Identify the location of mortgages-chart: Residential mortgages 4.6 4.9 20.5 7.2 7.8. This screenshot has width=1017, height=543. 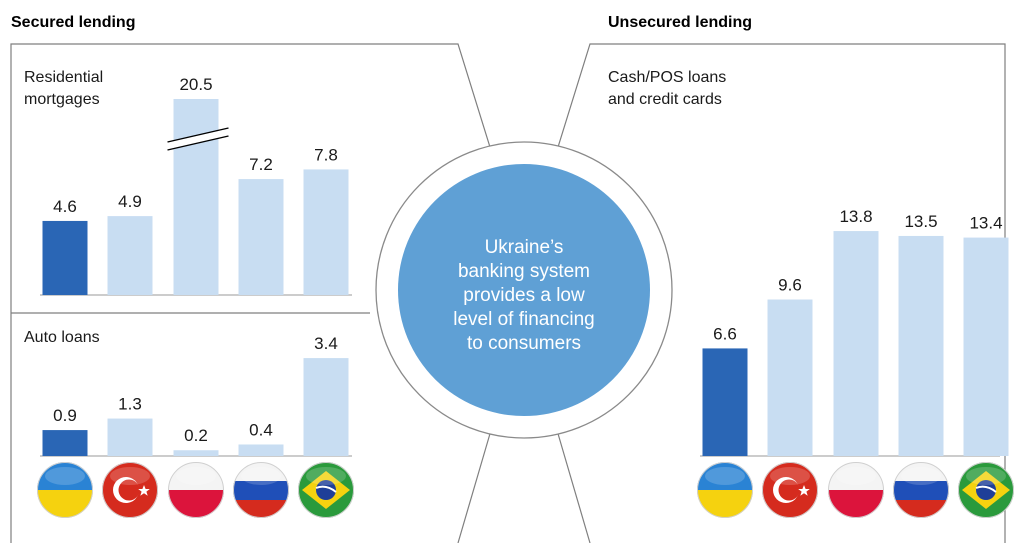
(188, 182).